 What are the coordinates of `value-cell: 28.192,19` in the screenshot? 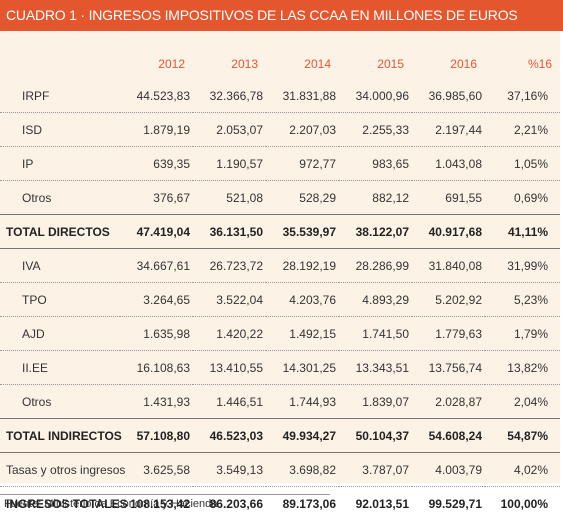 It's located at (302, 265).